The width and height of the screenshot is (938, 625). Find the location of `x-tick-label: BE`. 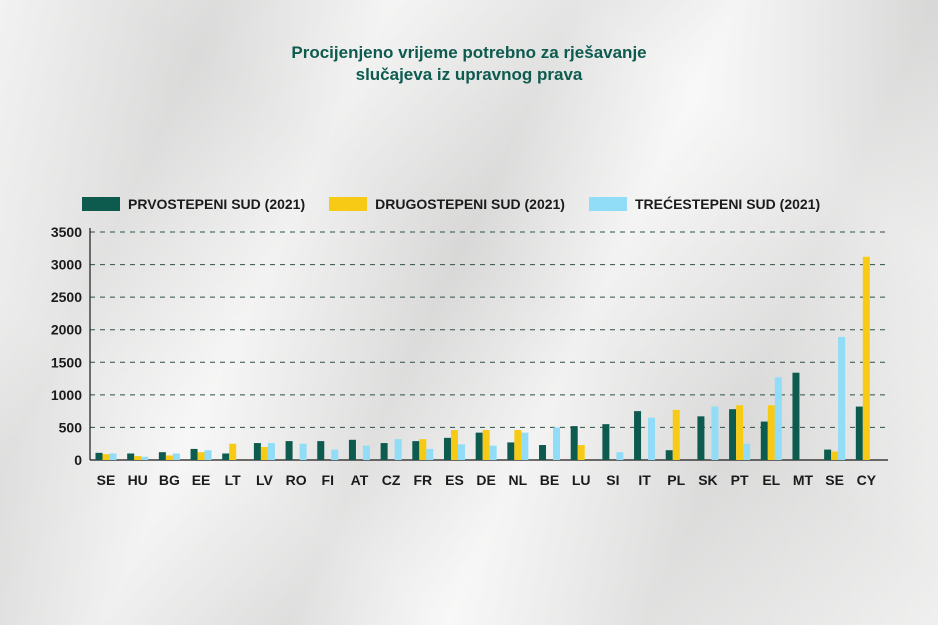

x-tick-label: BE is located at coordinates (549, 480).